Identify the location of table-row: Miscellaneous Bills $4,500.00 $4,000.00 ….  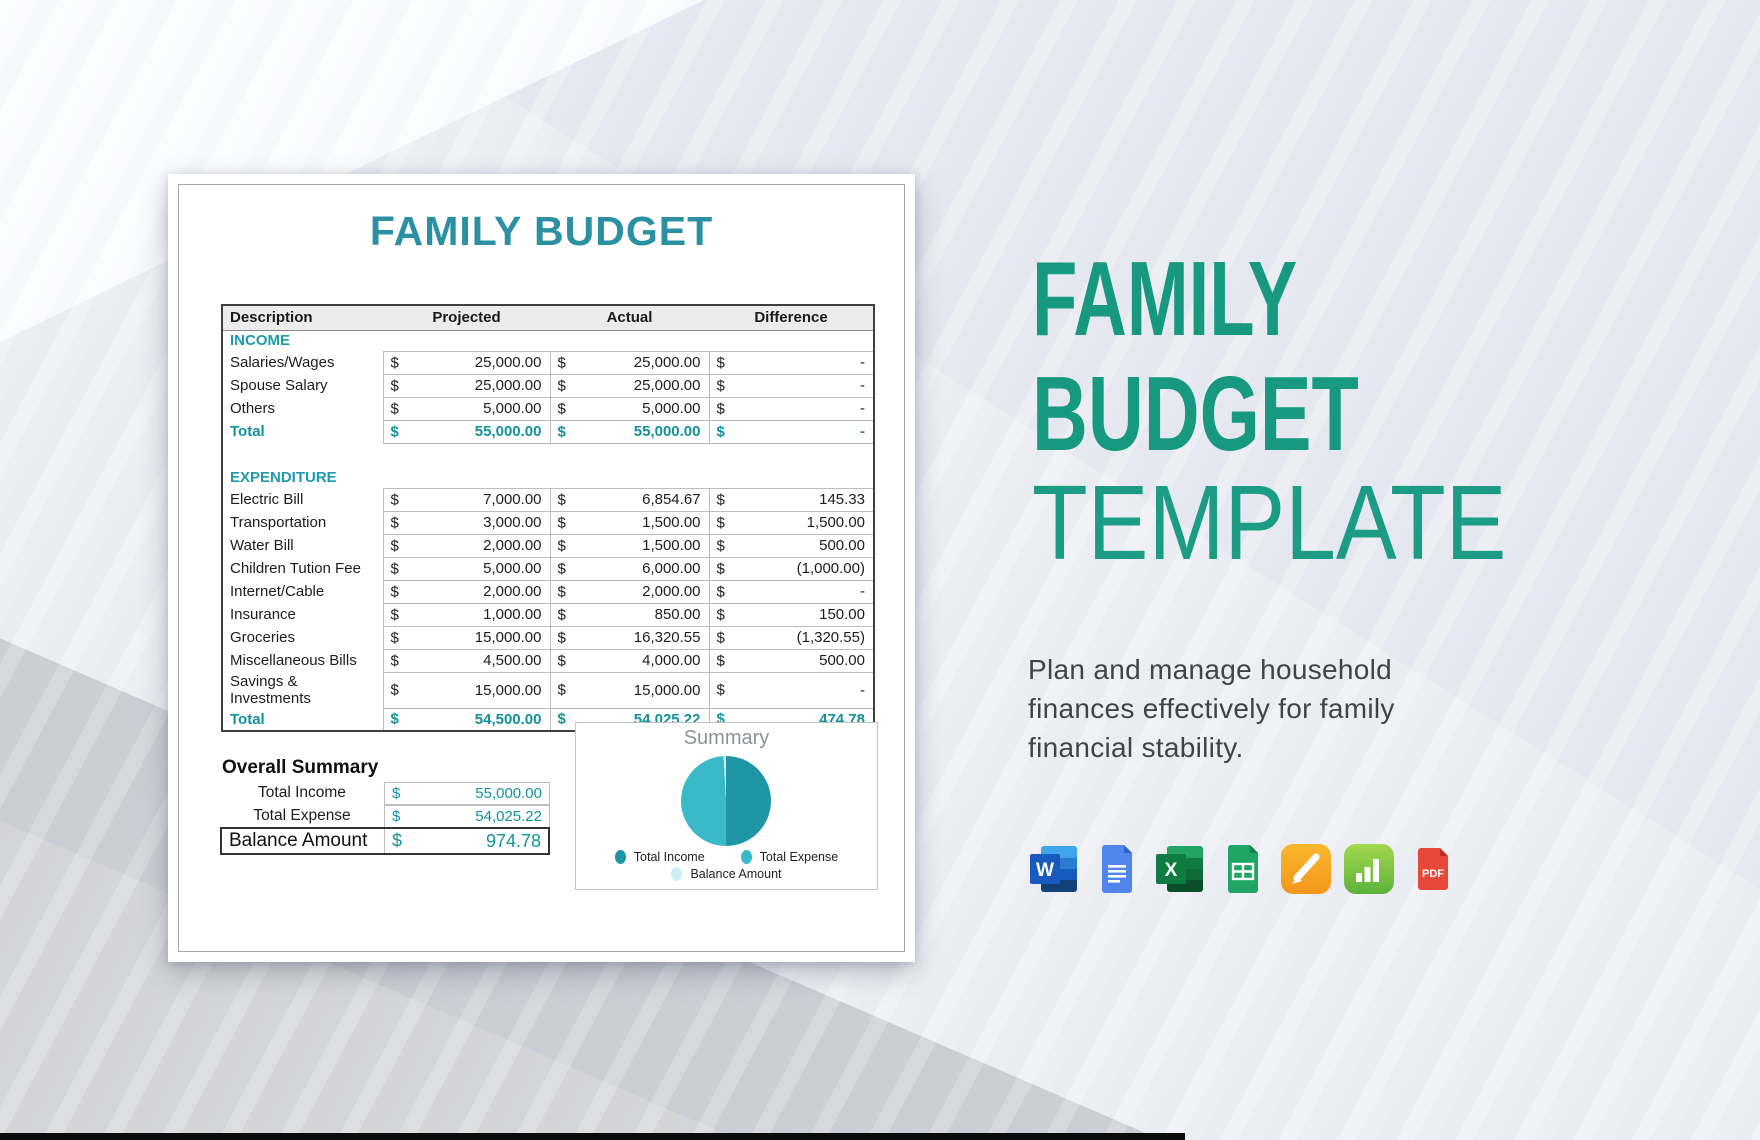
(548, 660).